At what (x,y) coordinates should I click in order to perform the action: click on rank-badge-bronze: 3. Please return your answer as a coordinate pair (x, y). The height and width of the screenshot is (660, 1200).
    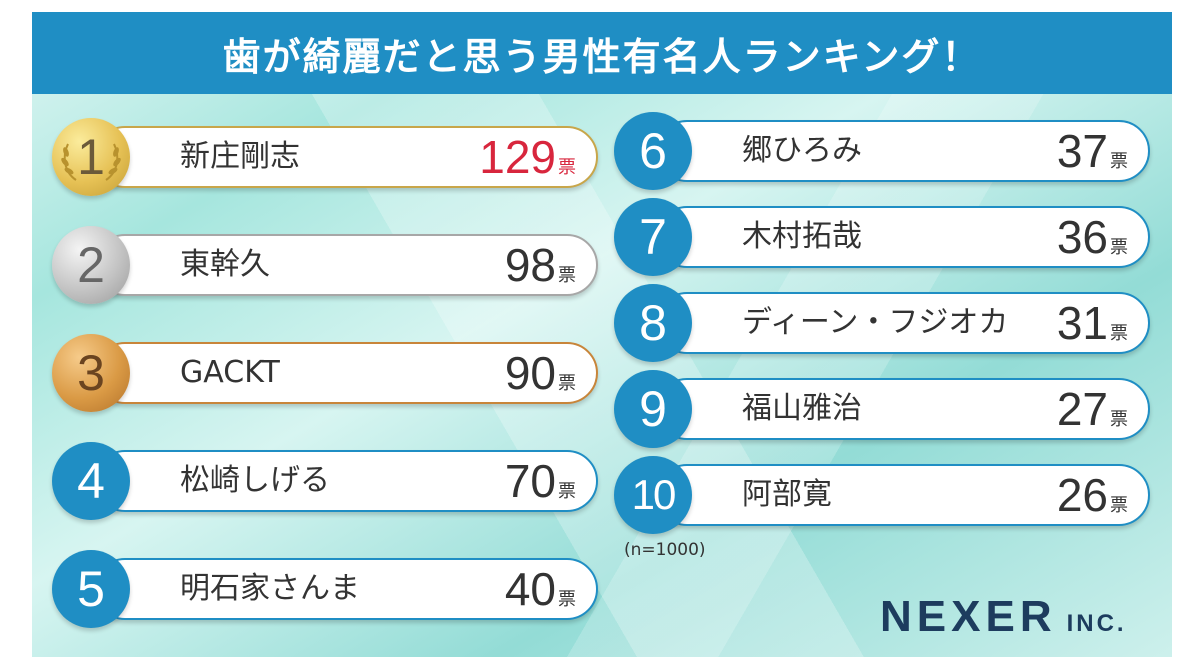
    Looking at the image, I should click on (91, 373).